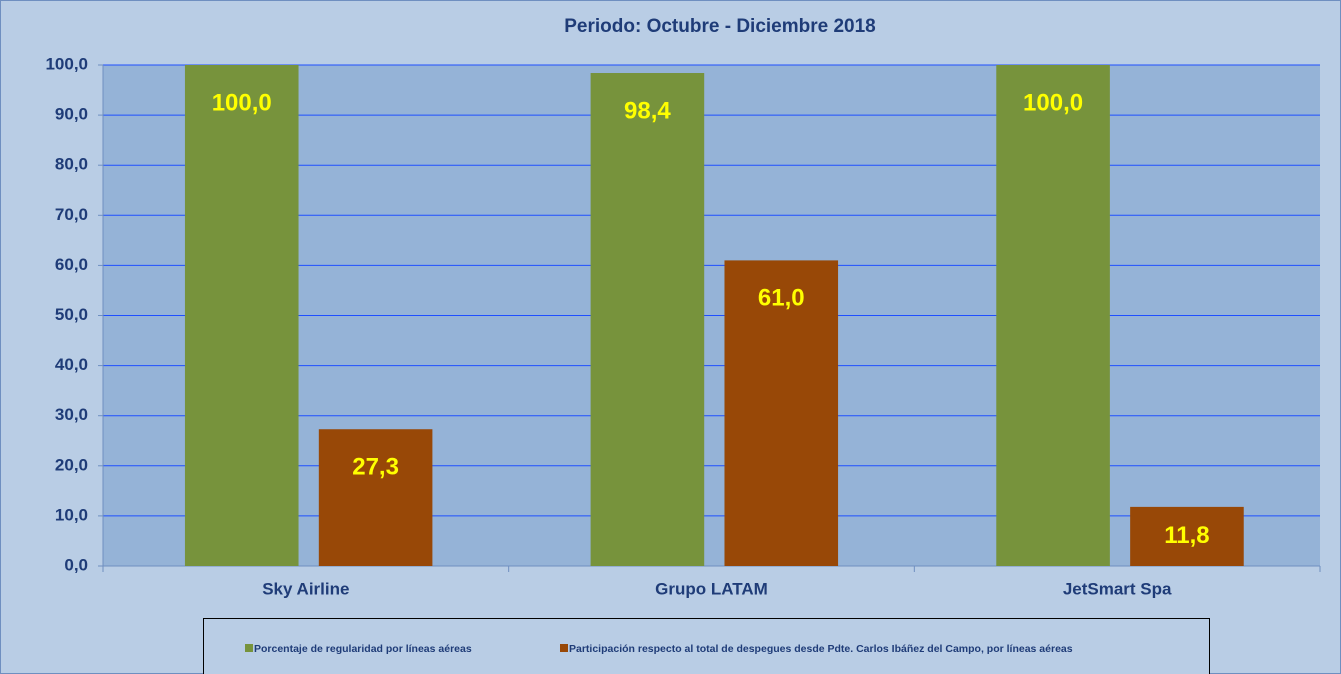 The width and height of the screenshot is (1341, 674). Describe the element at coordinates (66, 63) in the screenshot. I see `y-tick-label: 100,0` at that location.